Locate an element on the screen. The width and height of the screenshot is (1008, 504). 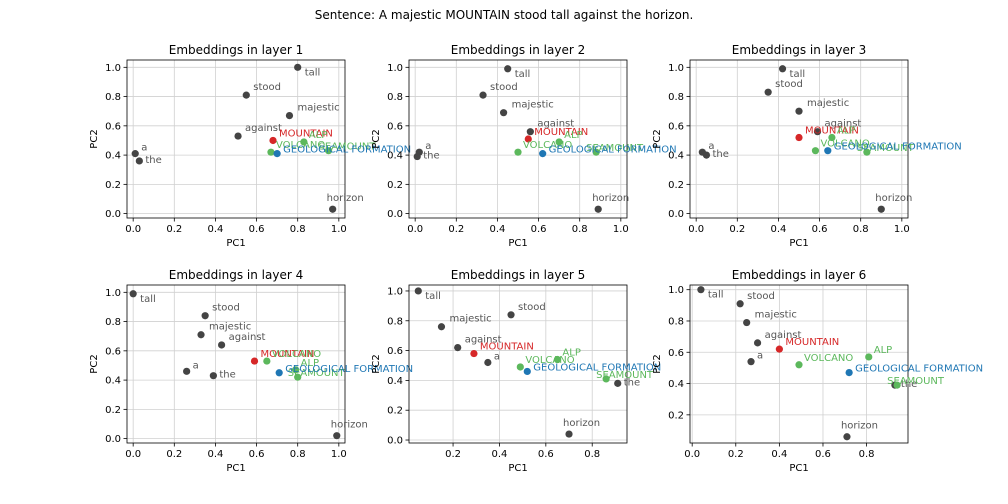
chart-title: Embeddings in layer 5 is located at coordinates (518, 275).